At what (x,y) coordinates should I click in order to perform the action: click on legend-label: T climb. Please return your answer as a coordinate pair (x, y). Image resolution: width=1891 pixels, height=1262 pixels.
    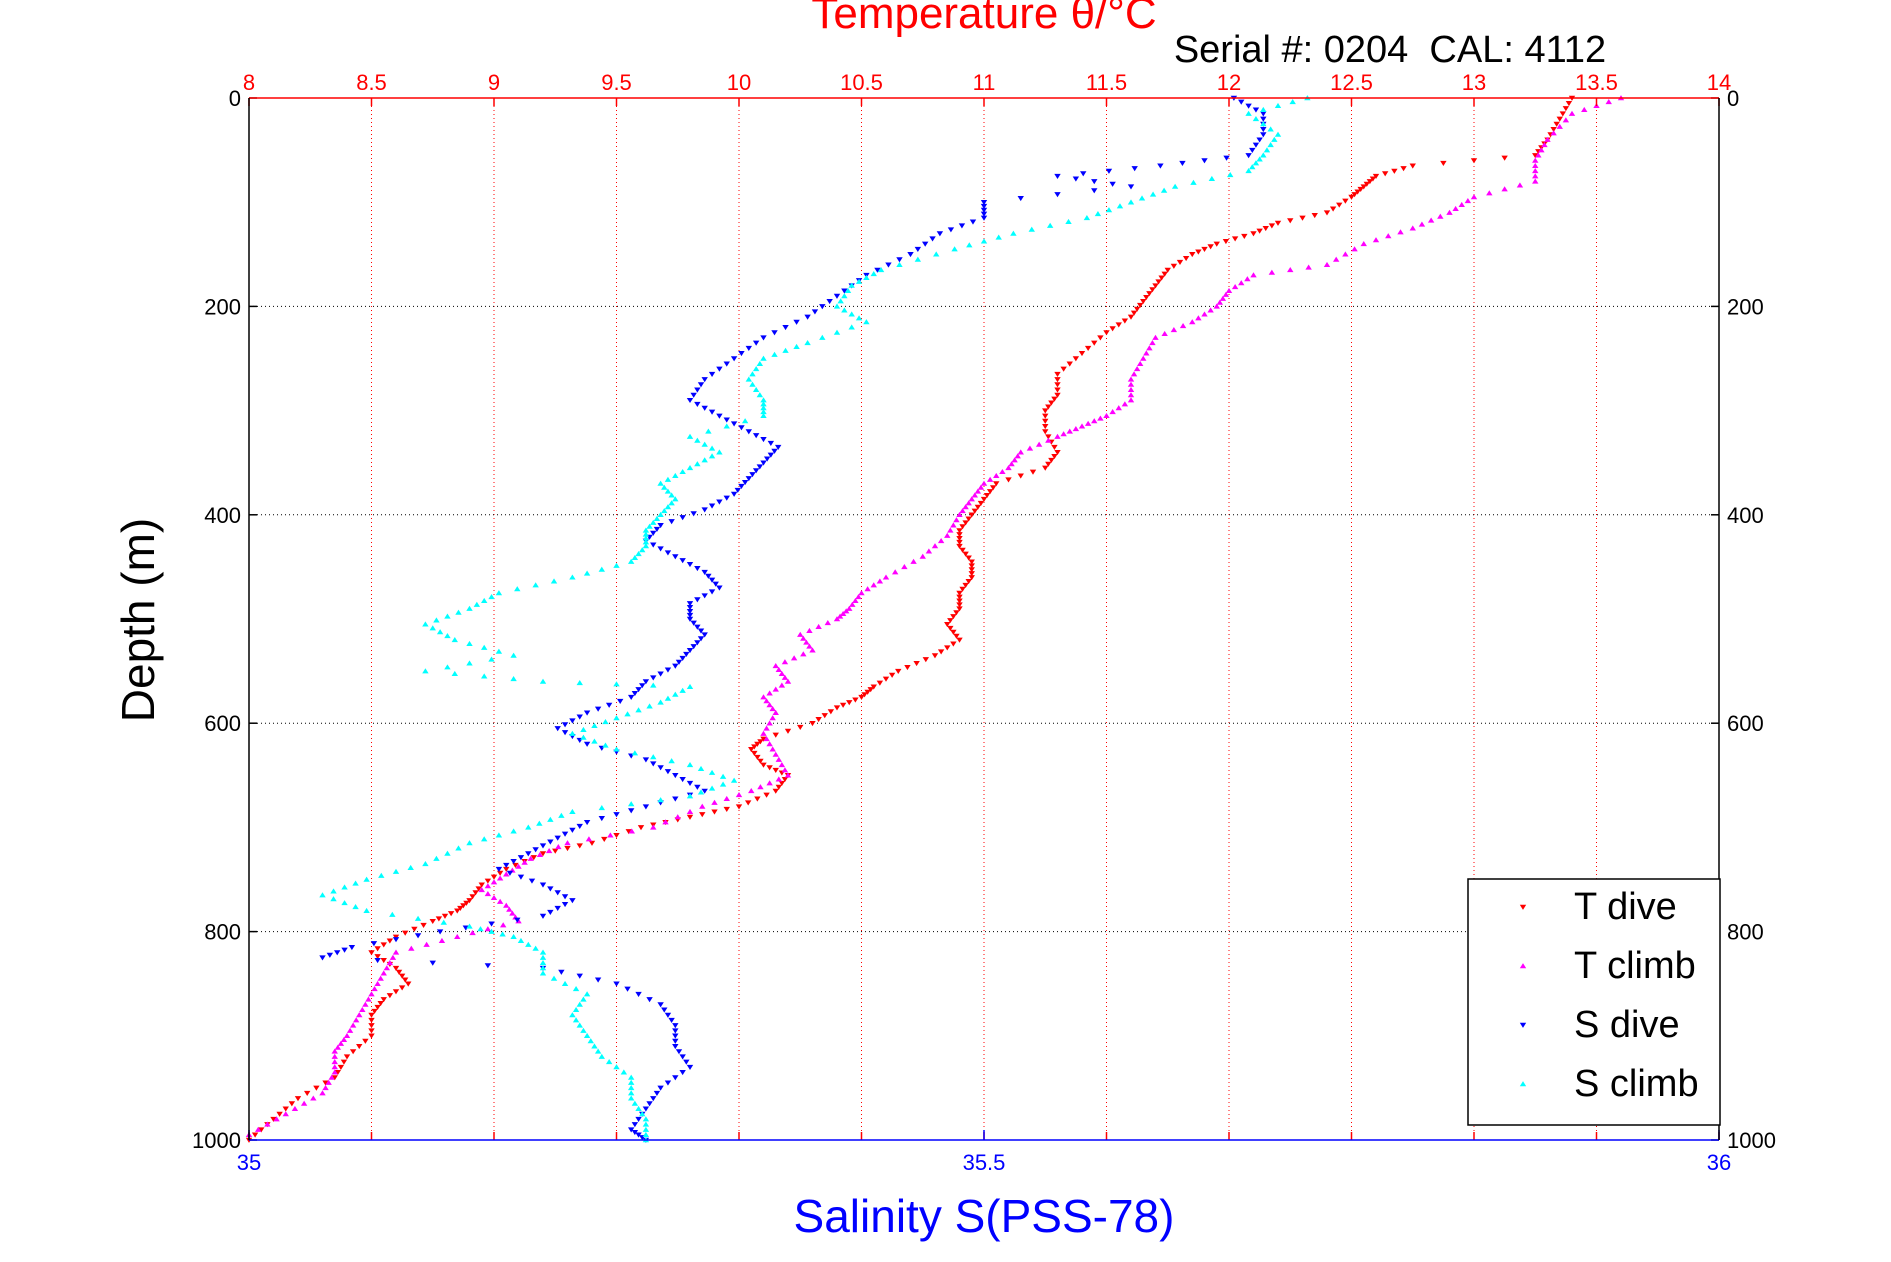
    Looking at the image, I should click on (1635, 966).